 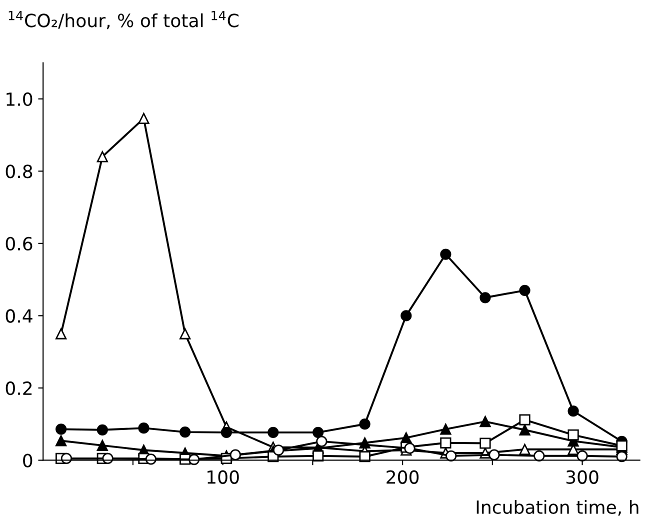 What do you see at coordinates (402, 477) in the screenshot?
I see `x-tick-label: 200` at bounding box center [402, 477].